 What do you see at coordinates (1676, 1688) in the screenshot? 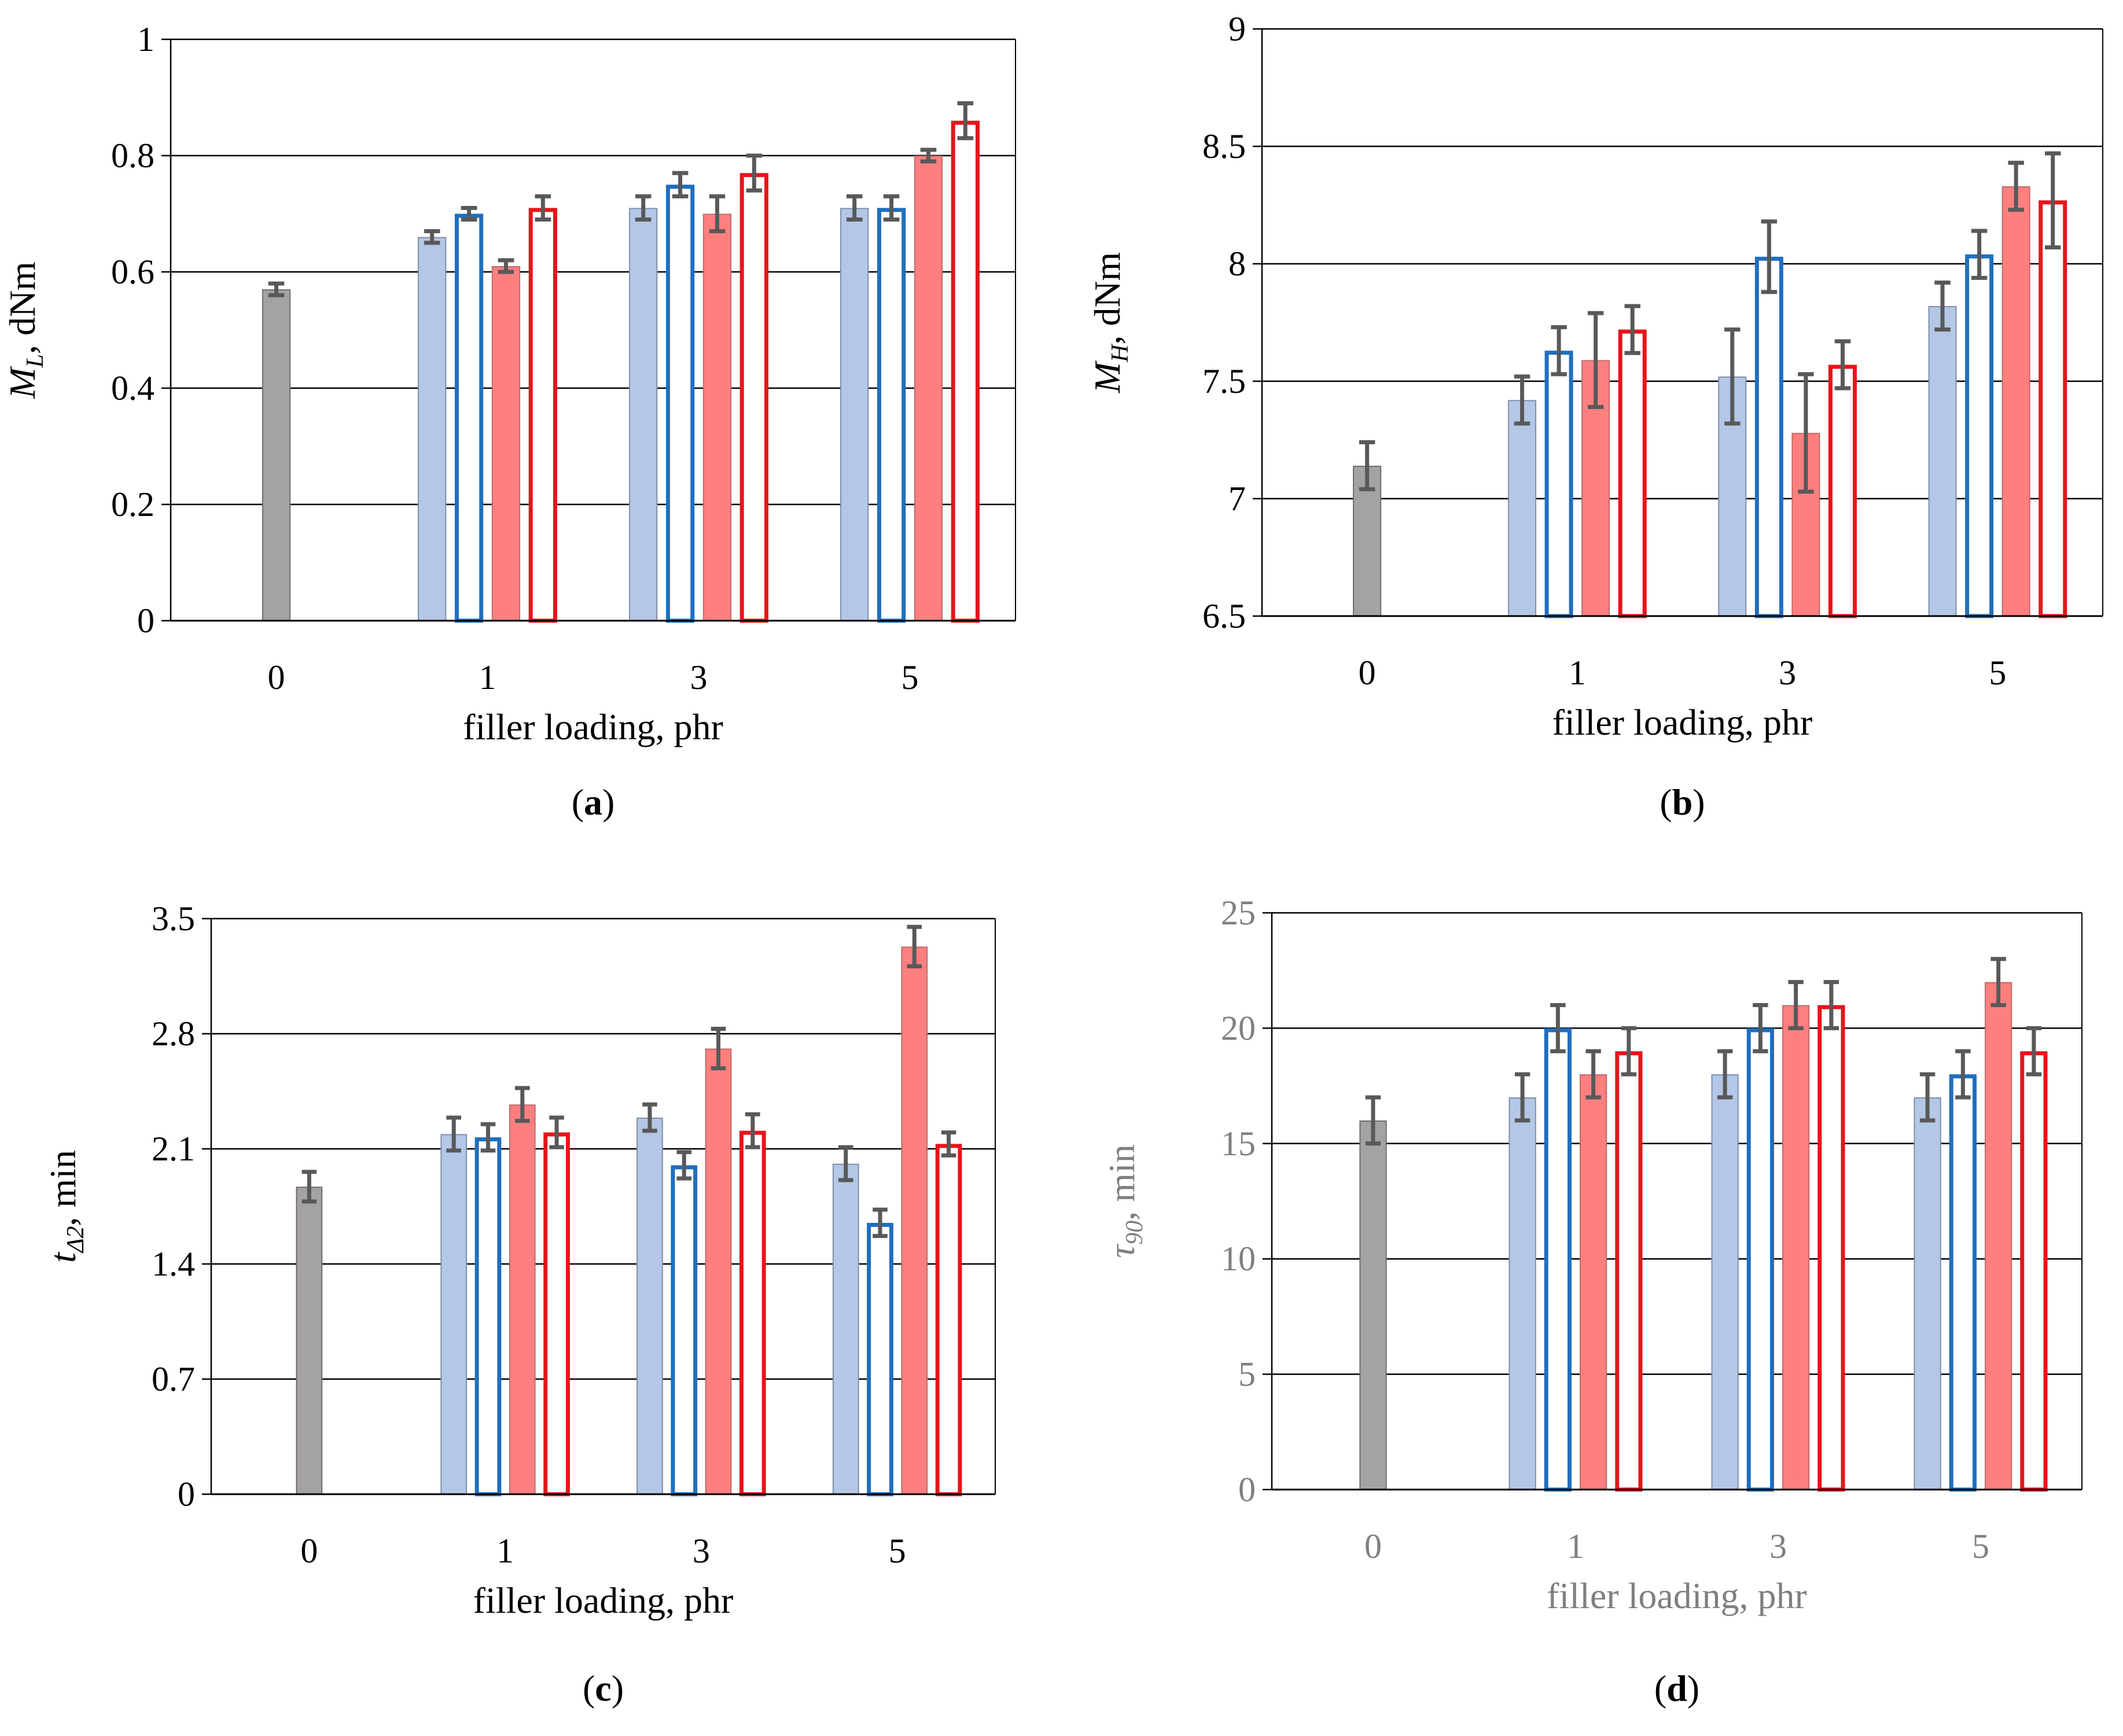
I see `panel-label: (d)` at bounding box center [1676, 1688].